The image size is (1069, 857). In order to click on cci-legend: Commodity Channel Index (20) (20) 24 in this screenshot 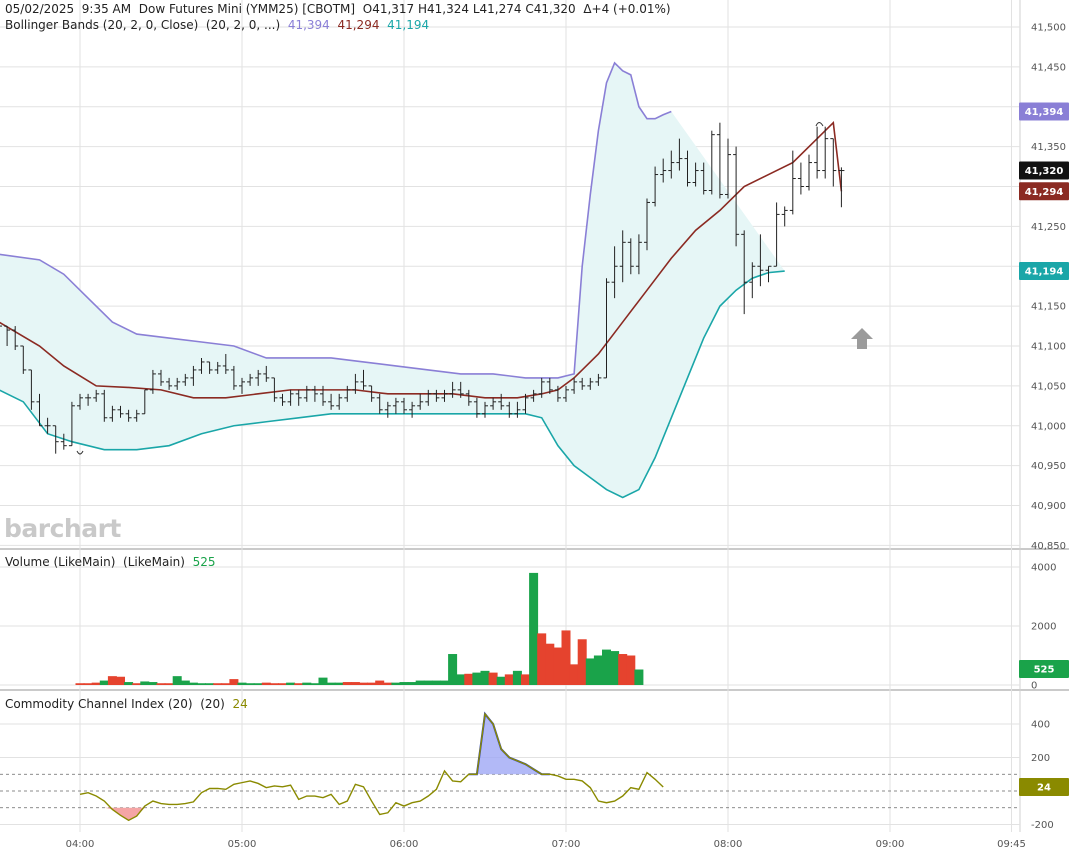, I will do `click(126, 704)`.